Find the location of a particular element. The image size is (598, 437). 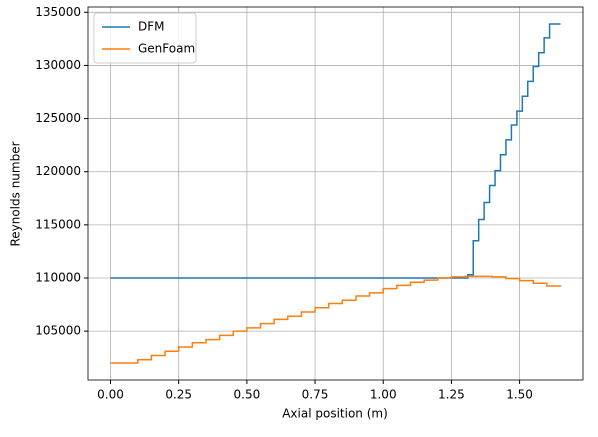

x-tick-label: 0.00 is located at coordinates (110, 395).